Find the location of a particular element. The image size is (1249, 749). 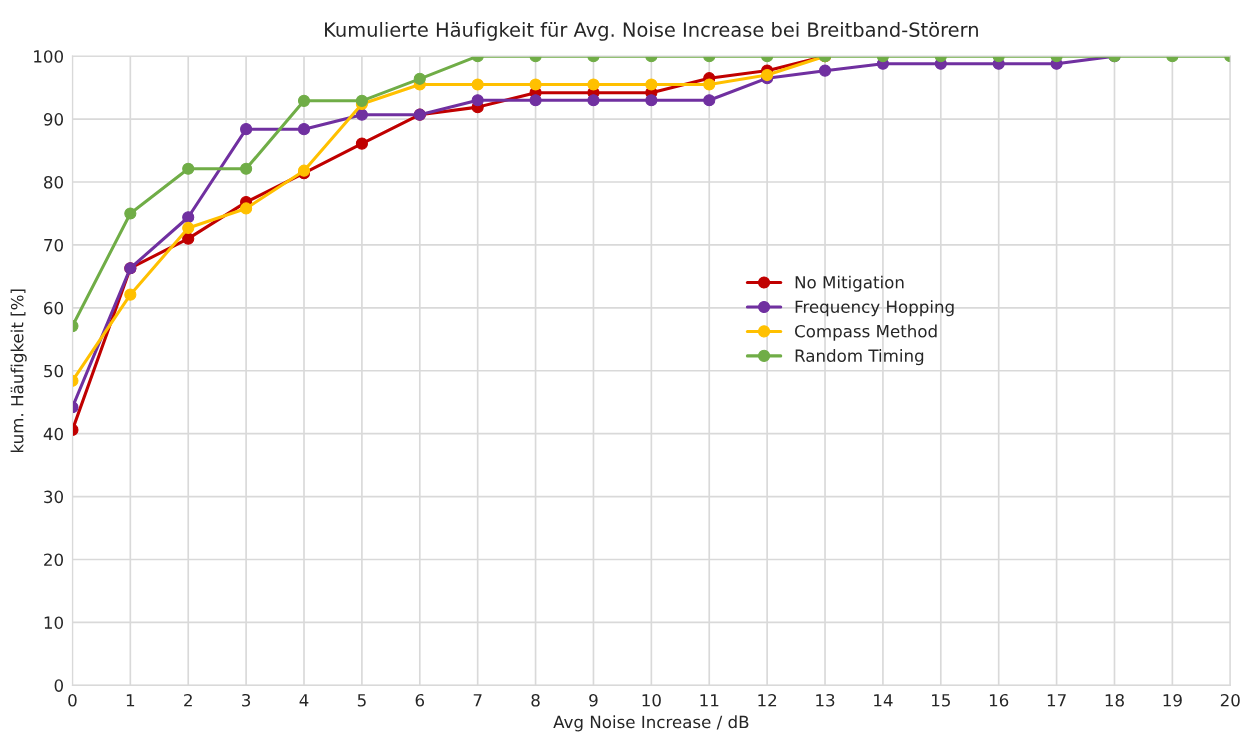

y-tick-label: 20 is located at coordinates (53, 560).